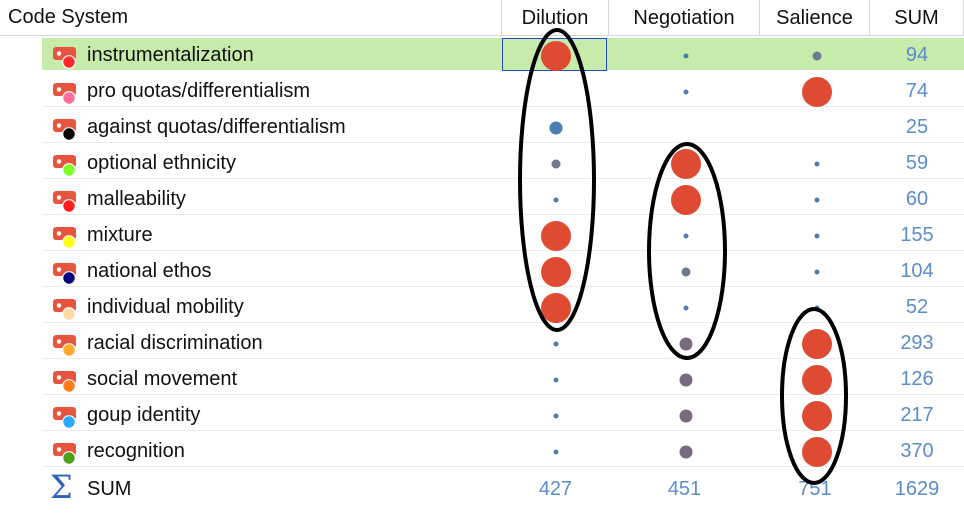  I want to click on column-header-dilution: Dilution, so click(555, 18).